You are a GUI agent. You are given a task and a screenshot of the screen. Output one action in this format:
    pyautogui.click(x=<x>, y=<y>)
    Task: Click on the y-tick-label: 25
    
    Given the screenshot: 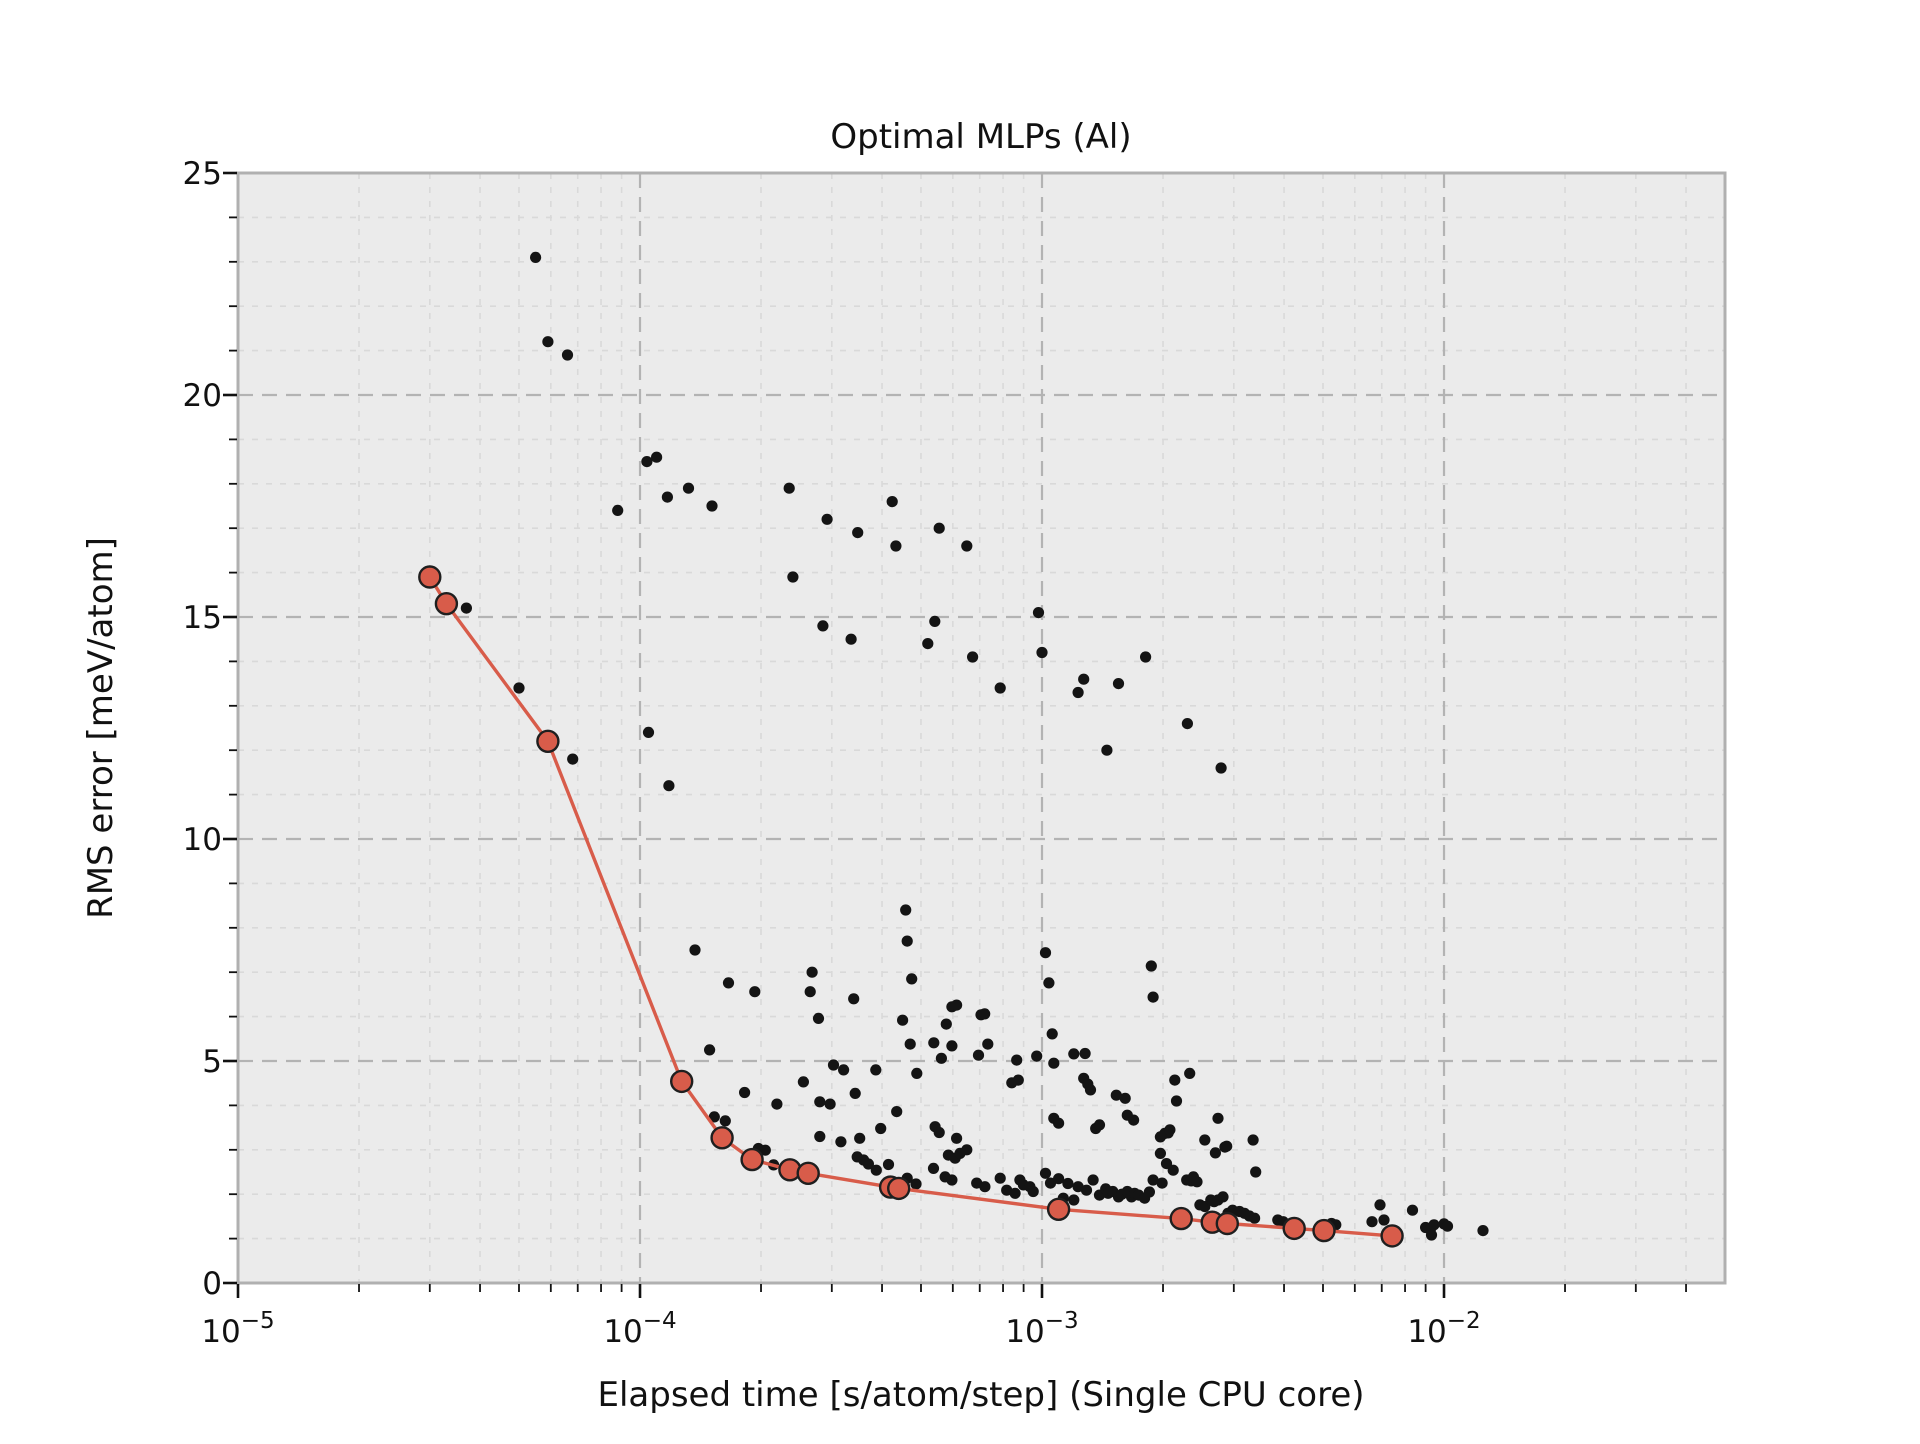 What is the action you would take?
    pyautogui.click(x=202, y=174)
    